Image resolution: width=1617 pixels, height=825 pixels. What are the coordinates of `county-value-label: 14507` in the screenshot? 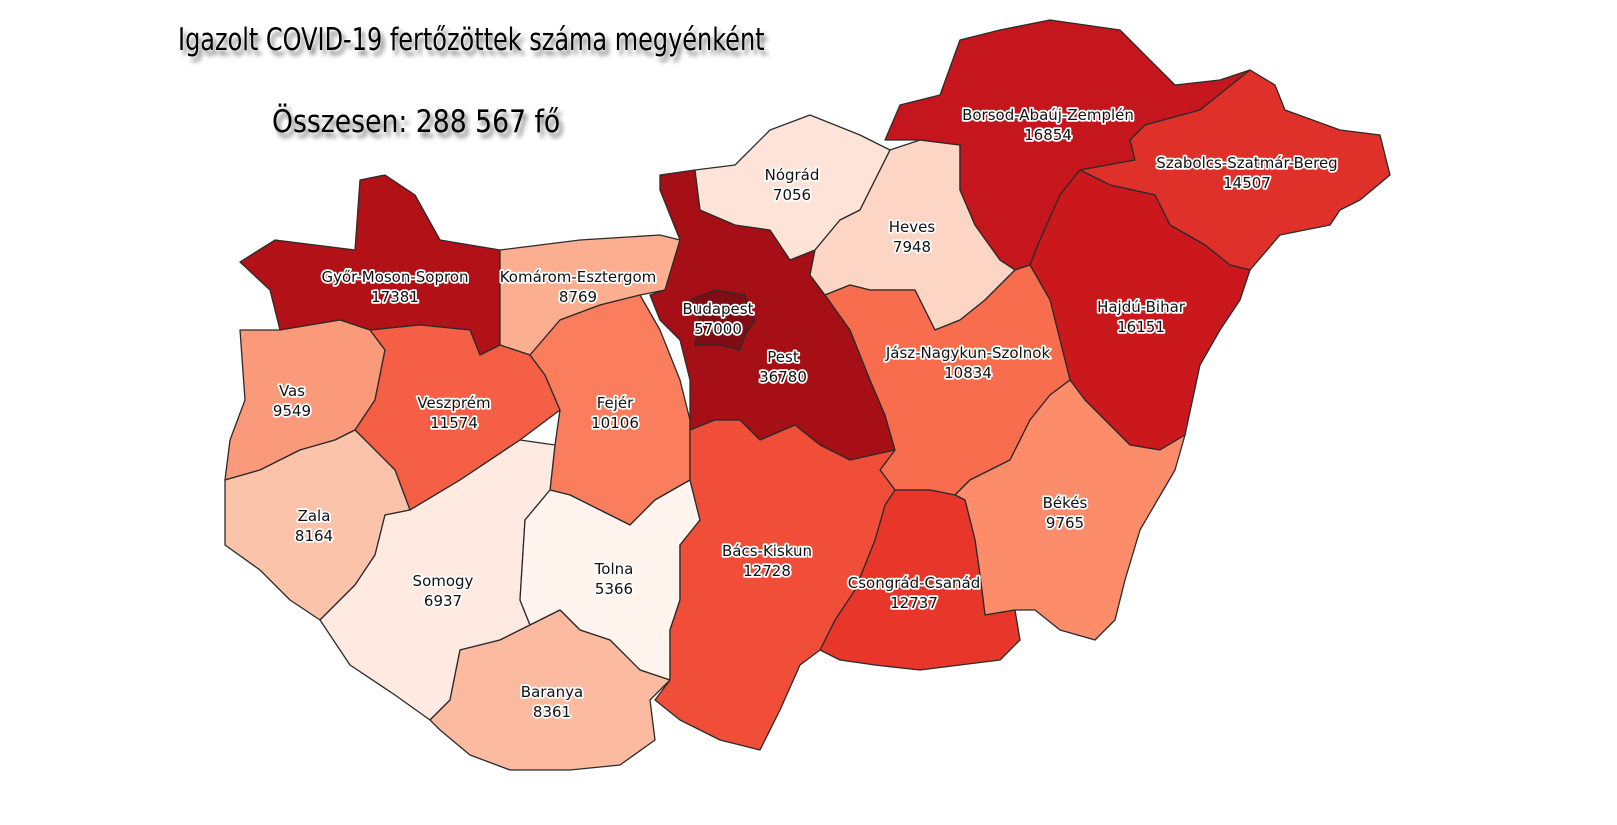 It's located at (1247, 183).